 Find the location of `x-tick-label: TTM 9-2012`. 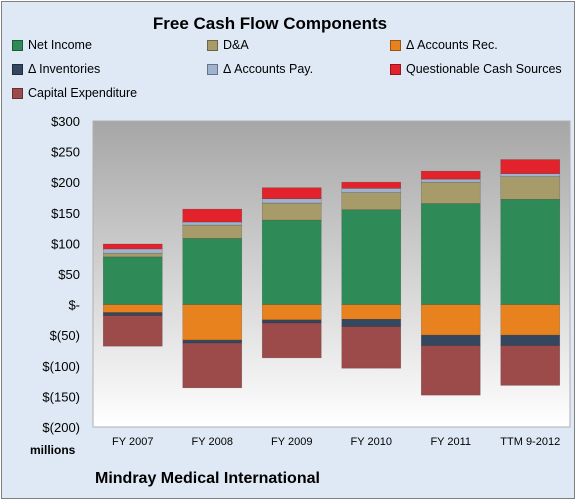

x-tick-label: TTM 9-2012 is located at coordinates (530, 442).